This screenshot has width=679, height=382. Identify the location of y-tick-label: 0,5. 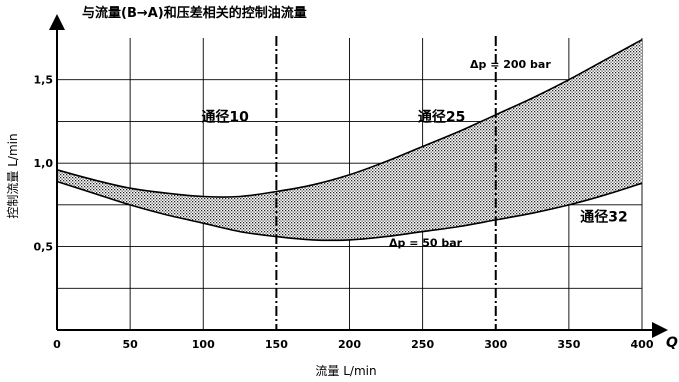
(44, 247).